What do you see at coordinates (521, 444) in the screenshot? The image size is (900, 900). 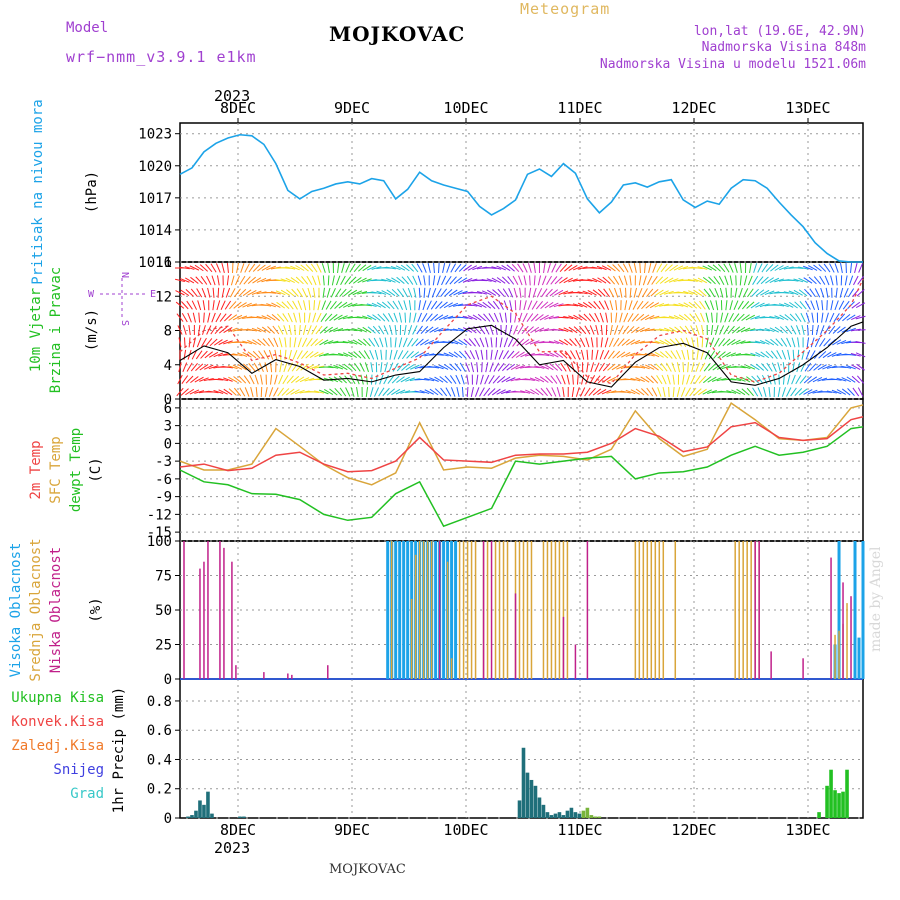 I see `sfc-temp-line` at bounding box center [521, 444].